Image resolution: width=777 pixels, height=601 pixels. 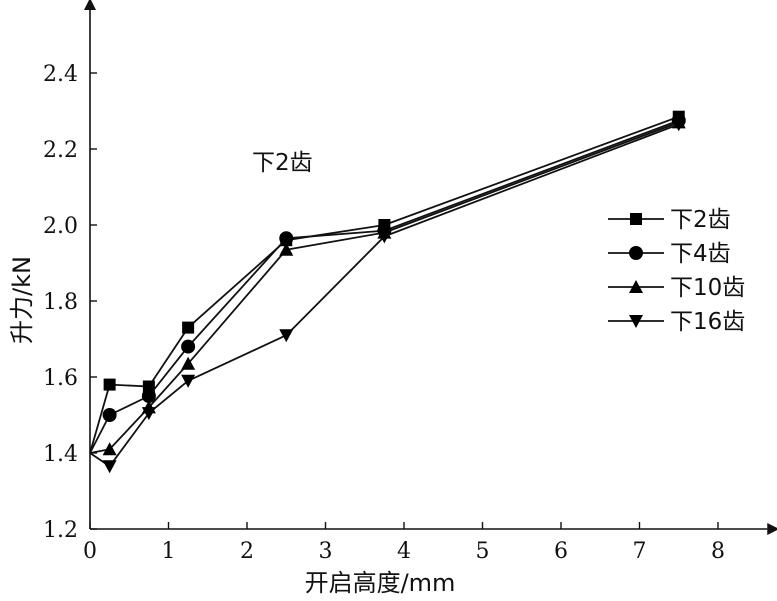 What do you see at coordinates (22, 300) in the screenshot?
I see `y-axis-label: 升力/kN` at bounding box center [22, 300].